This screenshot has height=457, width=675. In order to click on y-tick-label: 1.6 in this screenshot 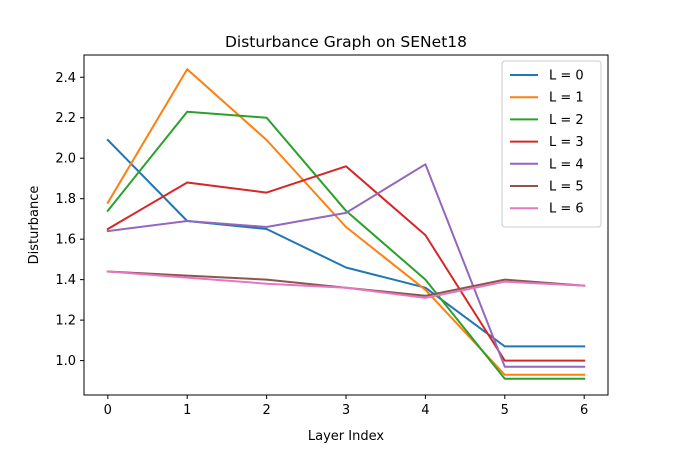, I will do `click(65, 240)`.